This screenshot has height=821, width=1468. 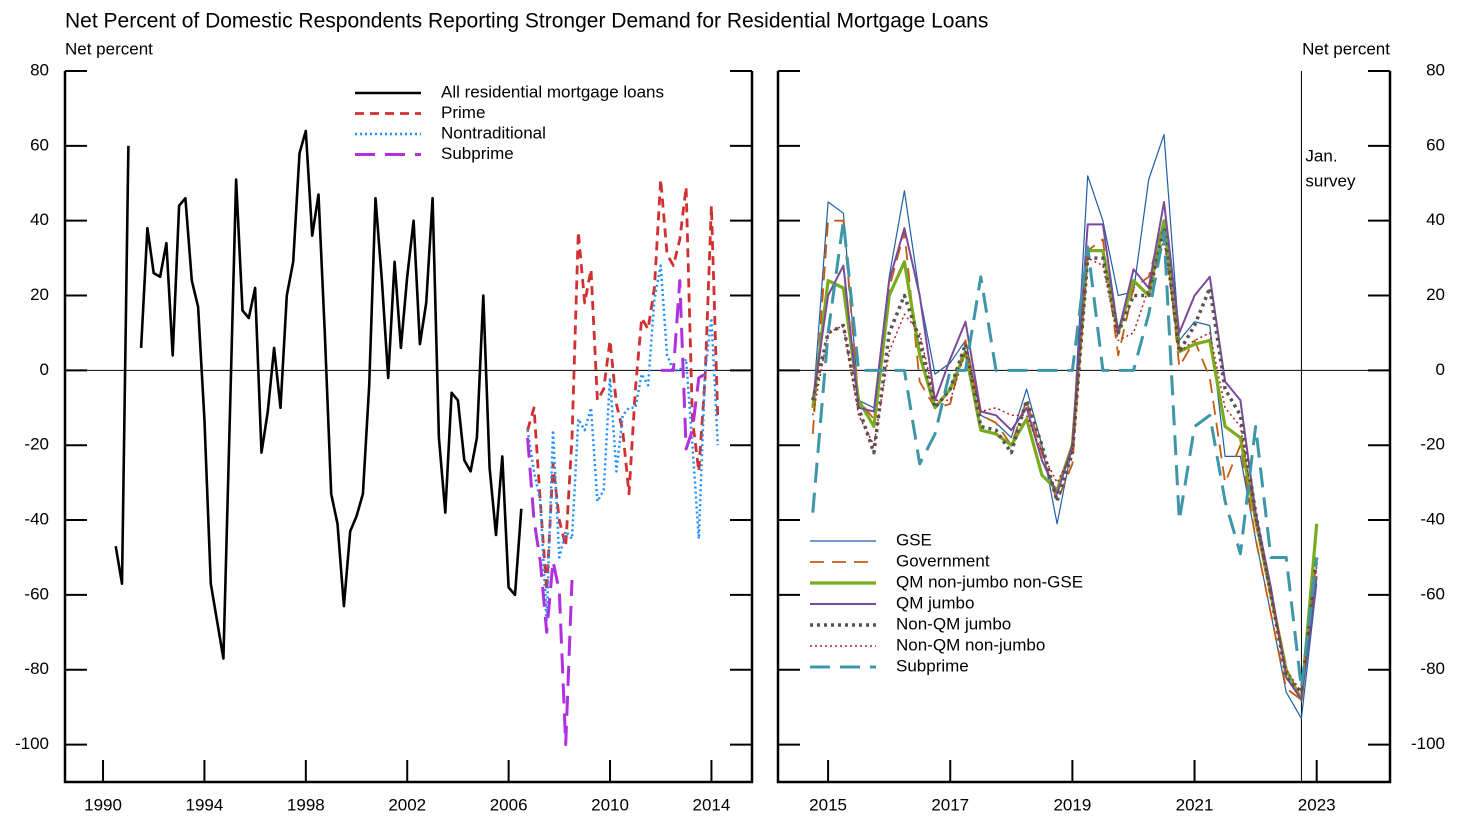 What do you see at coordinates (407, 804) in the screenshot?
I see `x-tick-label: 2002` at bounding box center [407, 804].